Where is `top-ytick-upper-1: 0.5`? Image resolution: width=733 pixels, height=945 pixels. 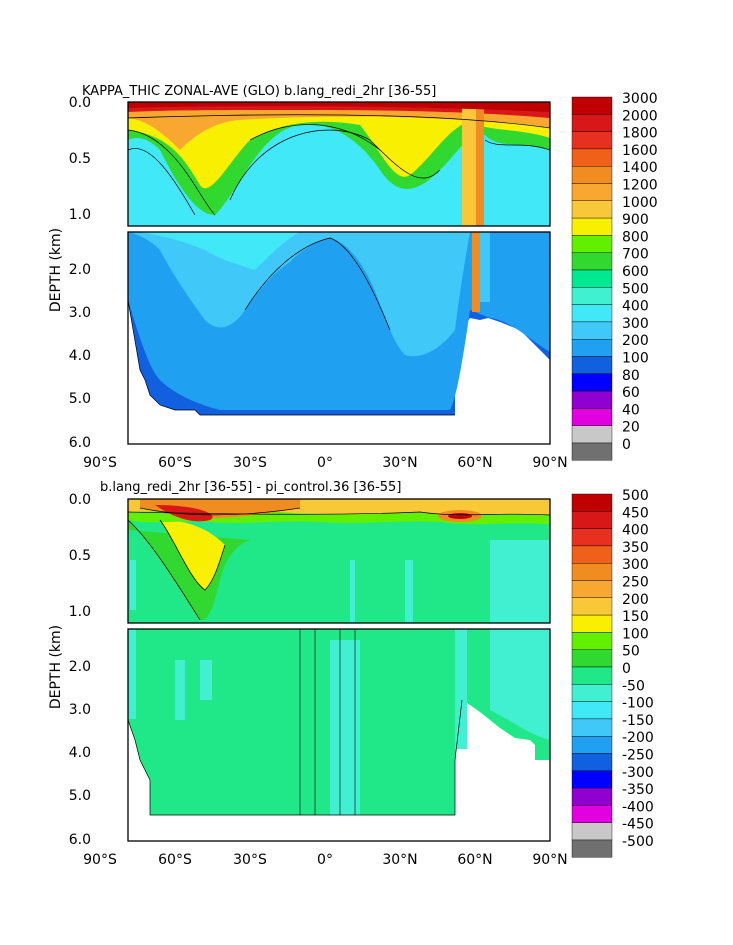 top-ytick-upper-1: 0.5 is located at coordinates (80, 159).